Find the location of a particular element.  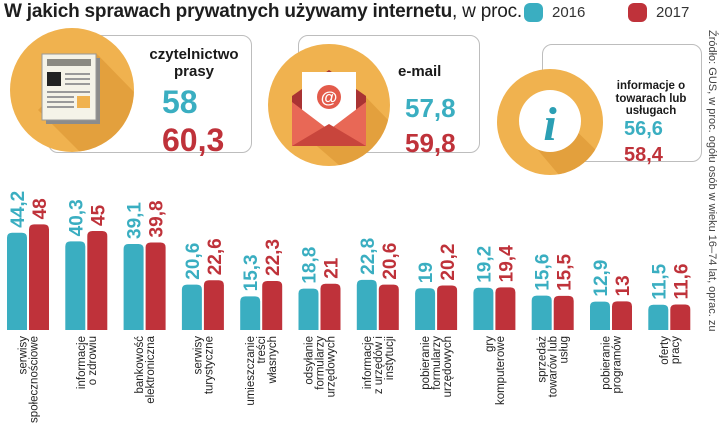

svg-text: i is located at coordinates (550, 124).